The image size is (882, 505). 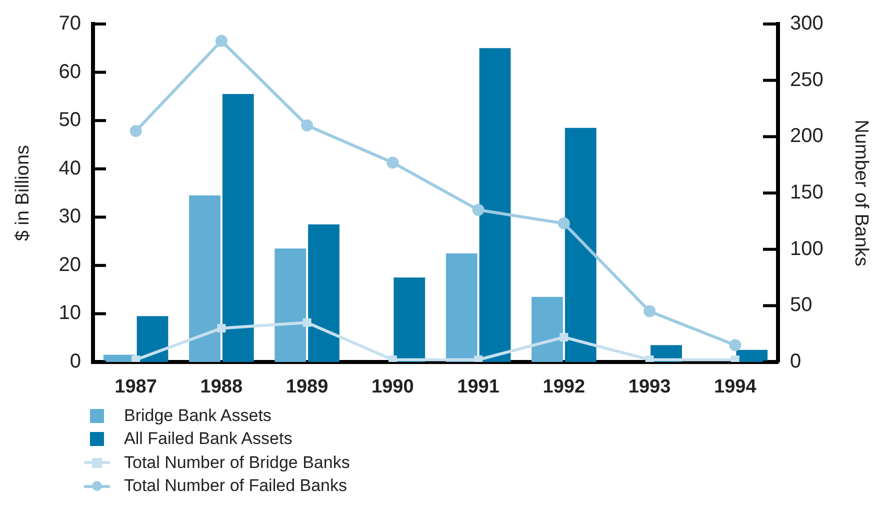 What do you see at coordinates (69, 120) in the screenshot?
I see `y-tick-label: 50` at bounding box center [69, 120].